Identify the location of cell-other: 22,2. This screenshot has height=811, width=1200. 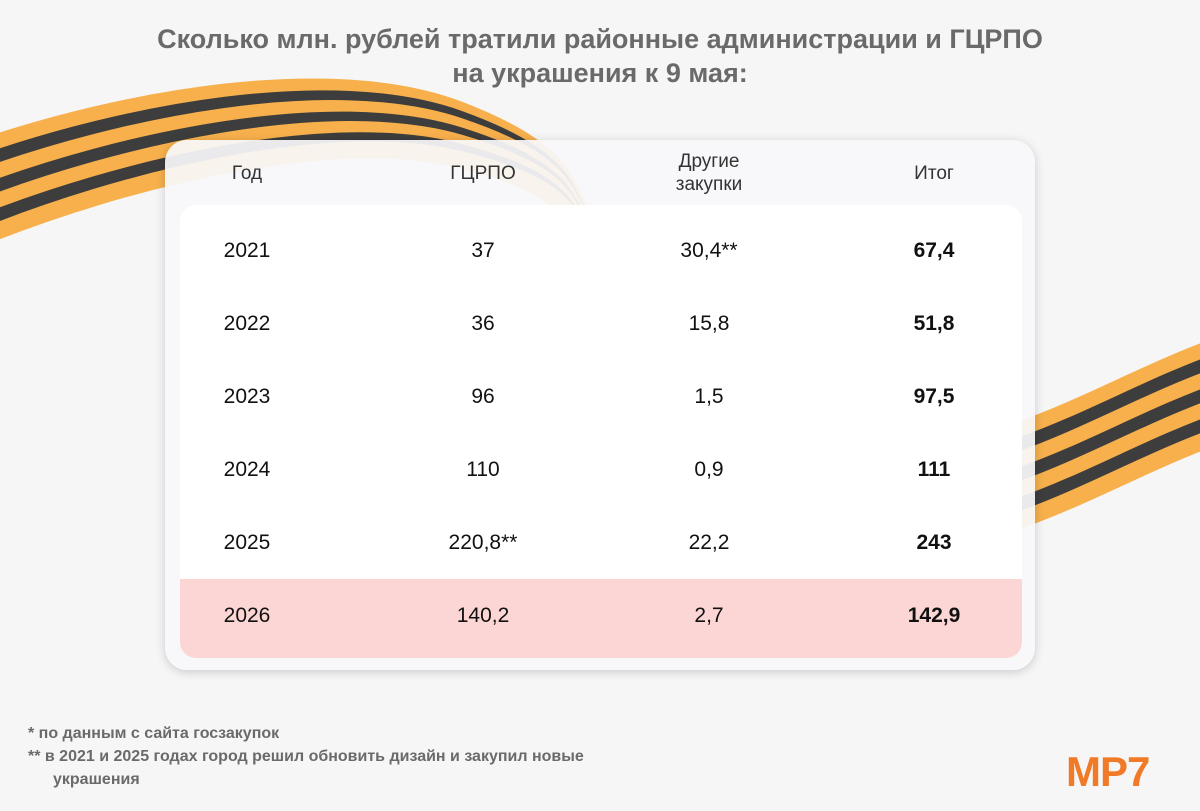
(709, 542).